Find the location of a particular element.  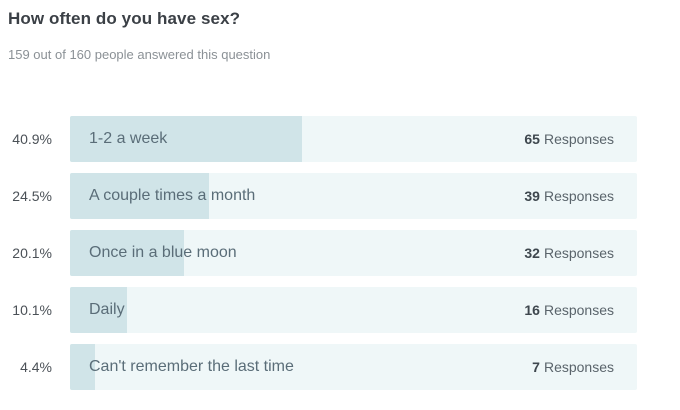

question-title: How often do you have sex? is located at coordinates (124, 18).